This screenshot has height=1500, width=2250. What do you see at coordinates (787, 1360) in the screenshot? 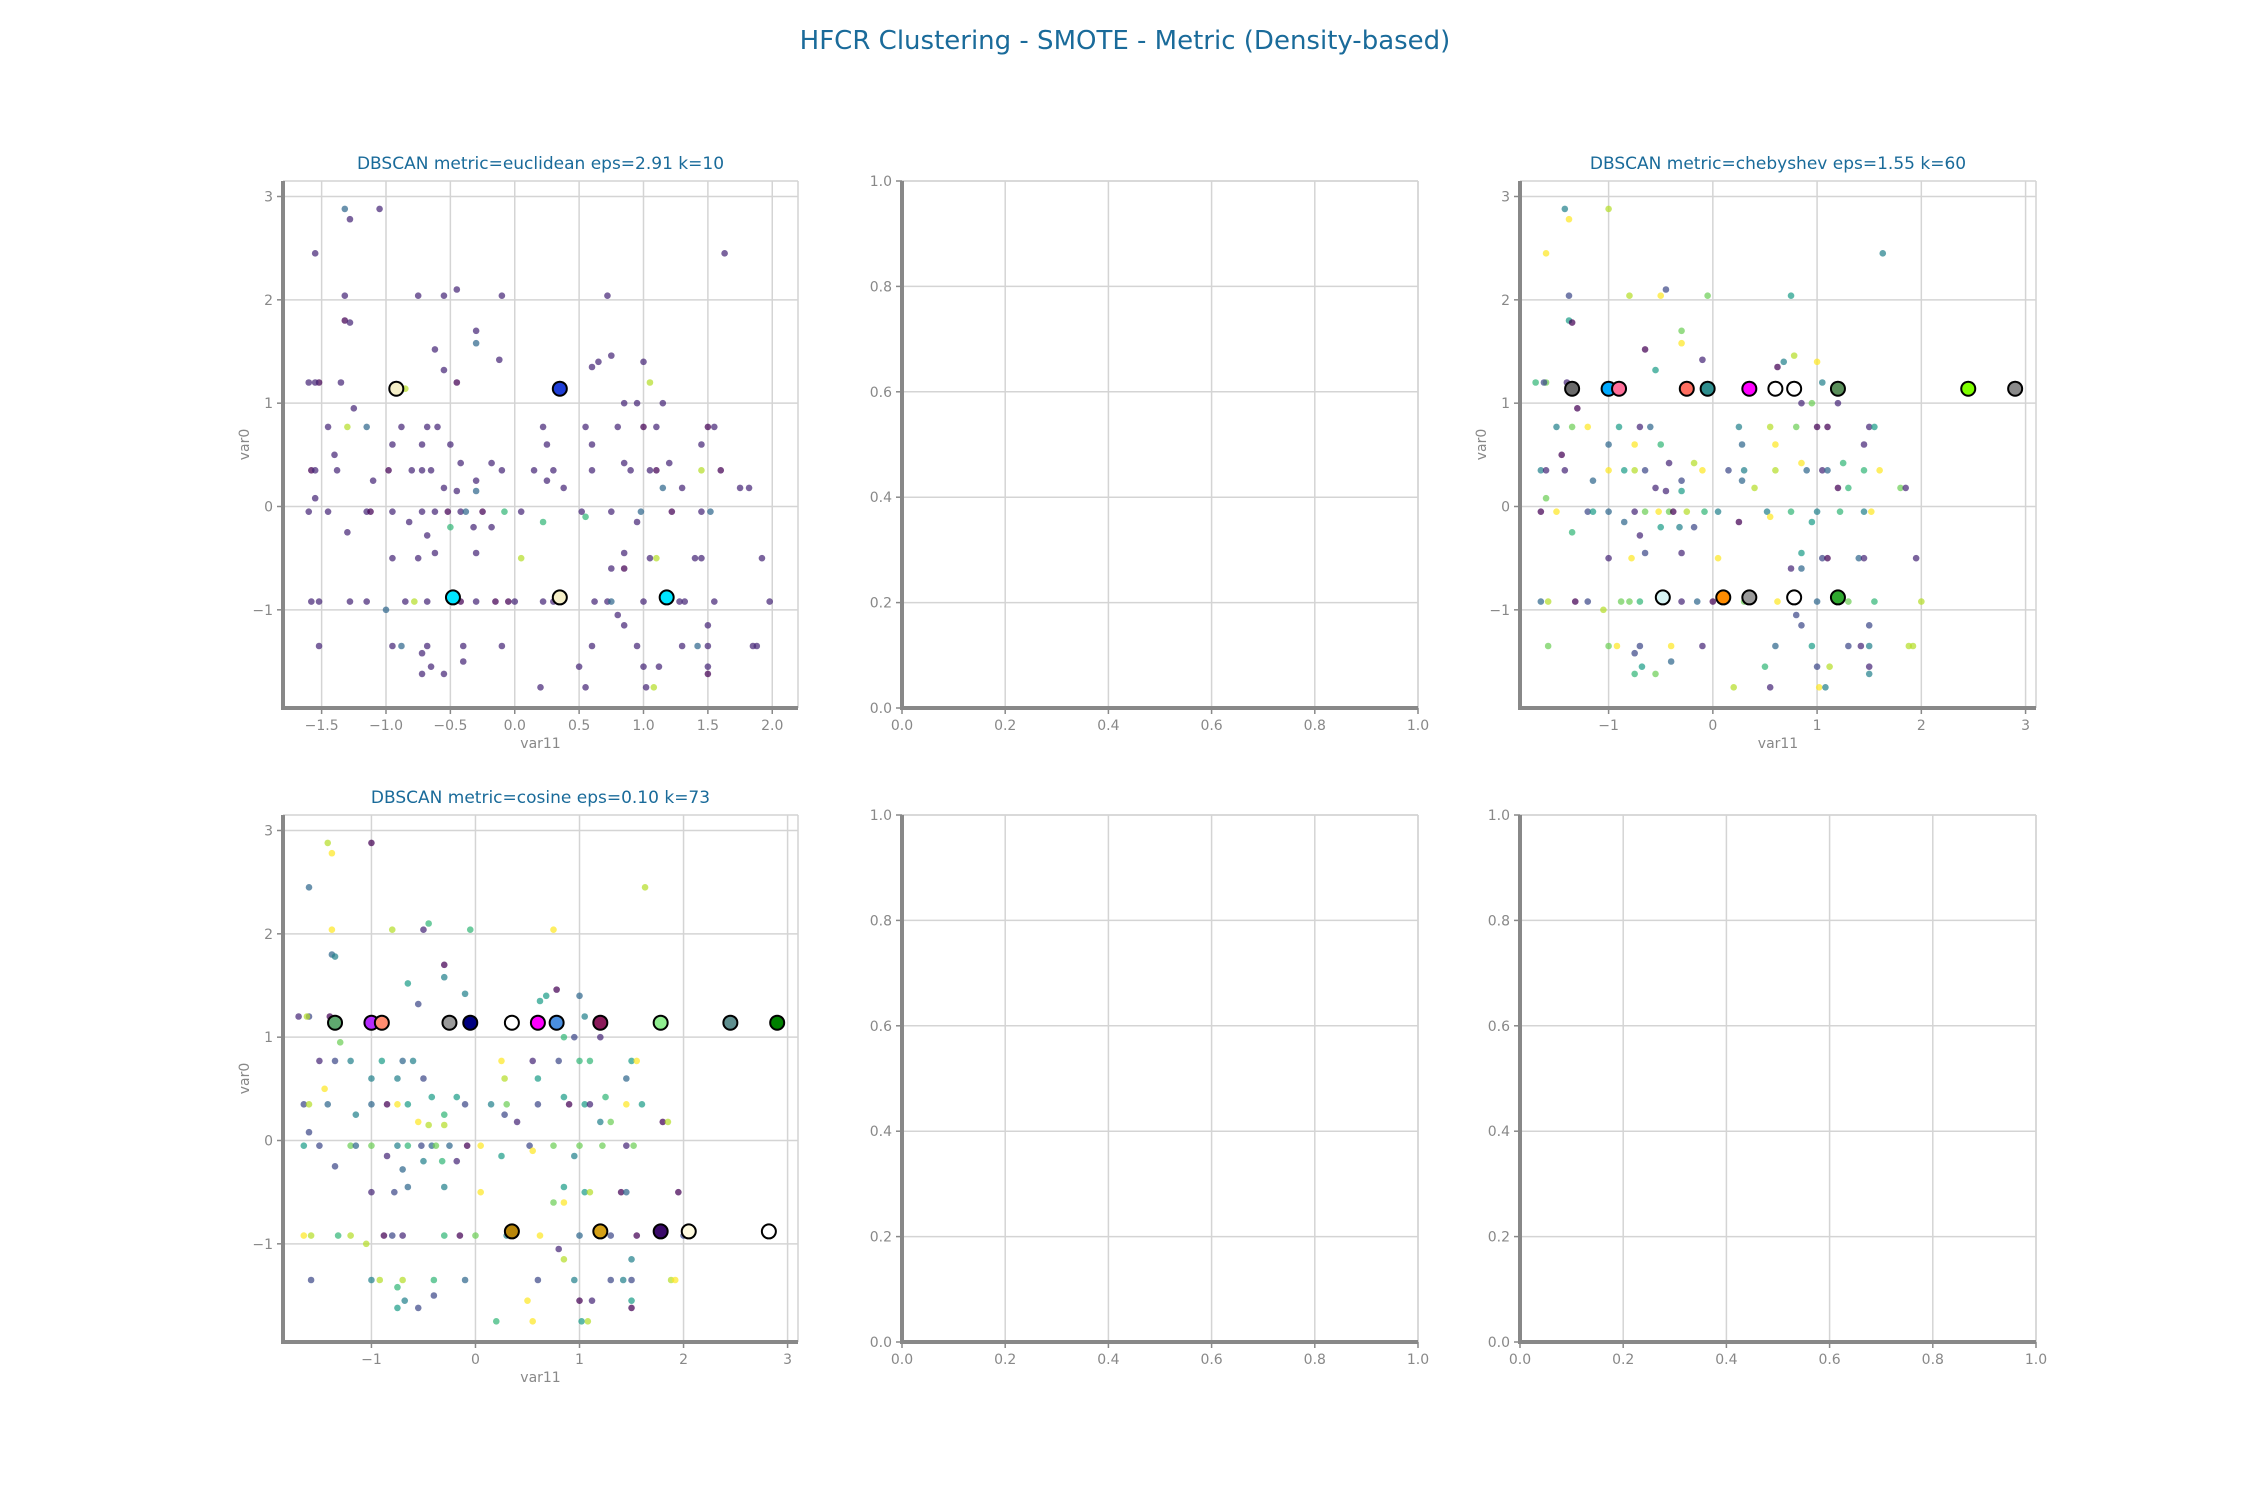
I see `x-tick-label: 3` at bounding box center [787, 1360].